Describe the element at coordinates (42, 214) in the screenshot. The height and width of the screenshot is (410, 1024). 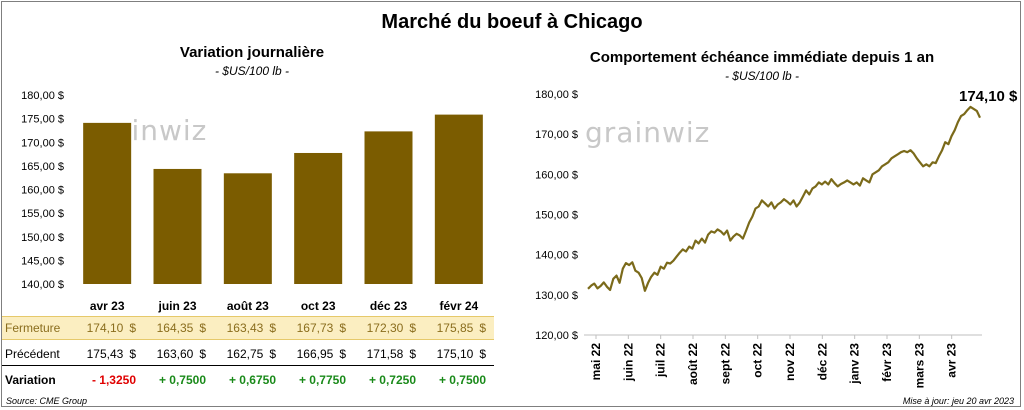
I see `y-tick-label: 155,00 $` at that location.